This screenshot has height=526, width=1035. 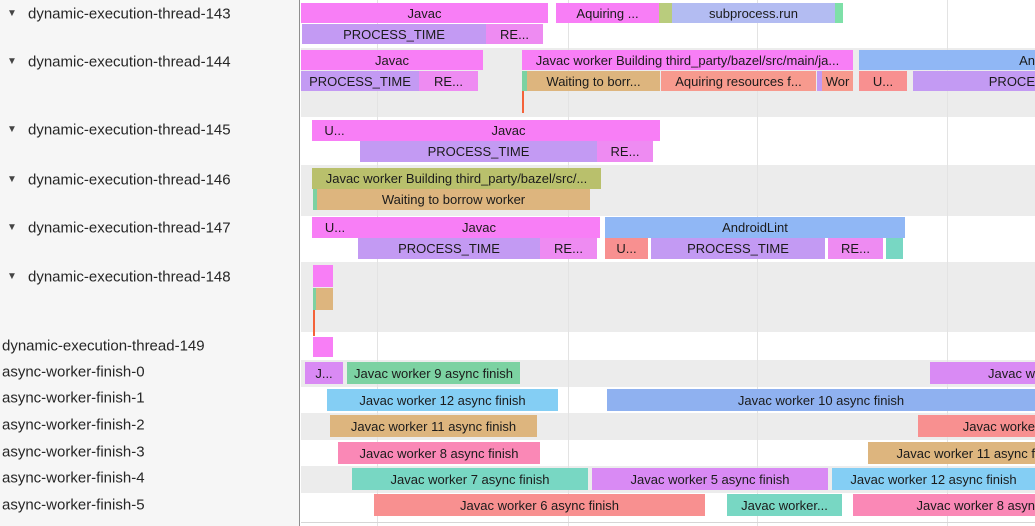 I want to click on slice-javac-worker-7-async-finish: Javac worker 7 async finish, so click(x=470, y=479).